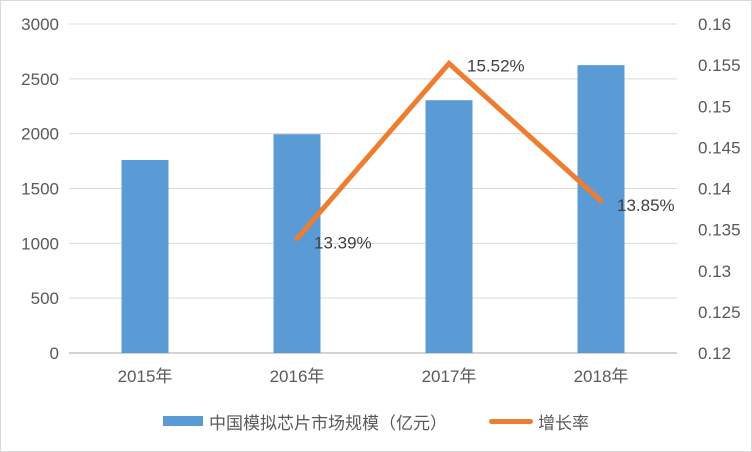 This screenshot has width=752, height=452. Describe the element at coordinates (719, 65) in the screenshot. I see `right-axis-tick: 0.155` at that location.